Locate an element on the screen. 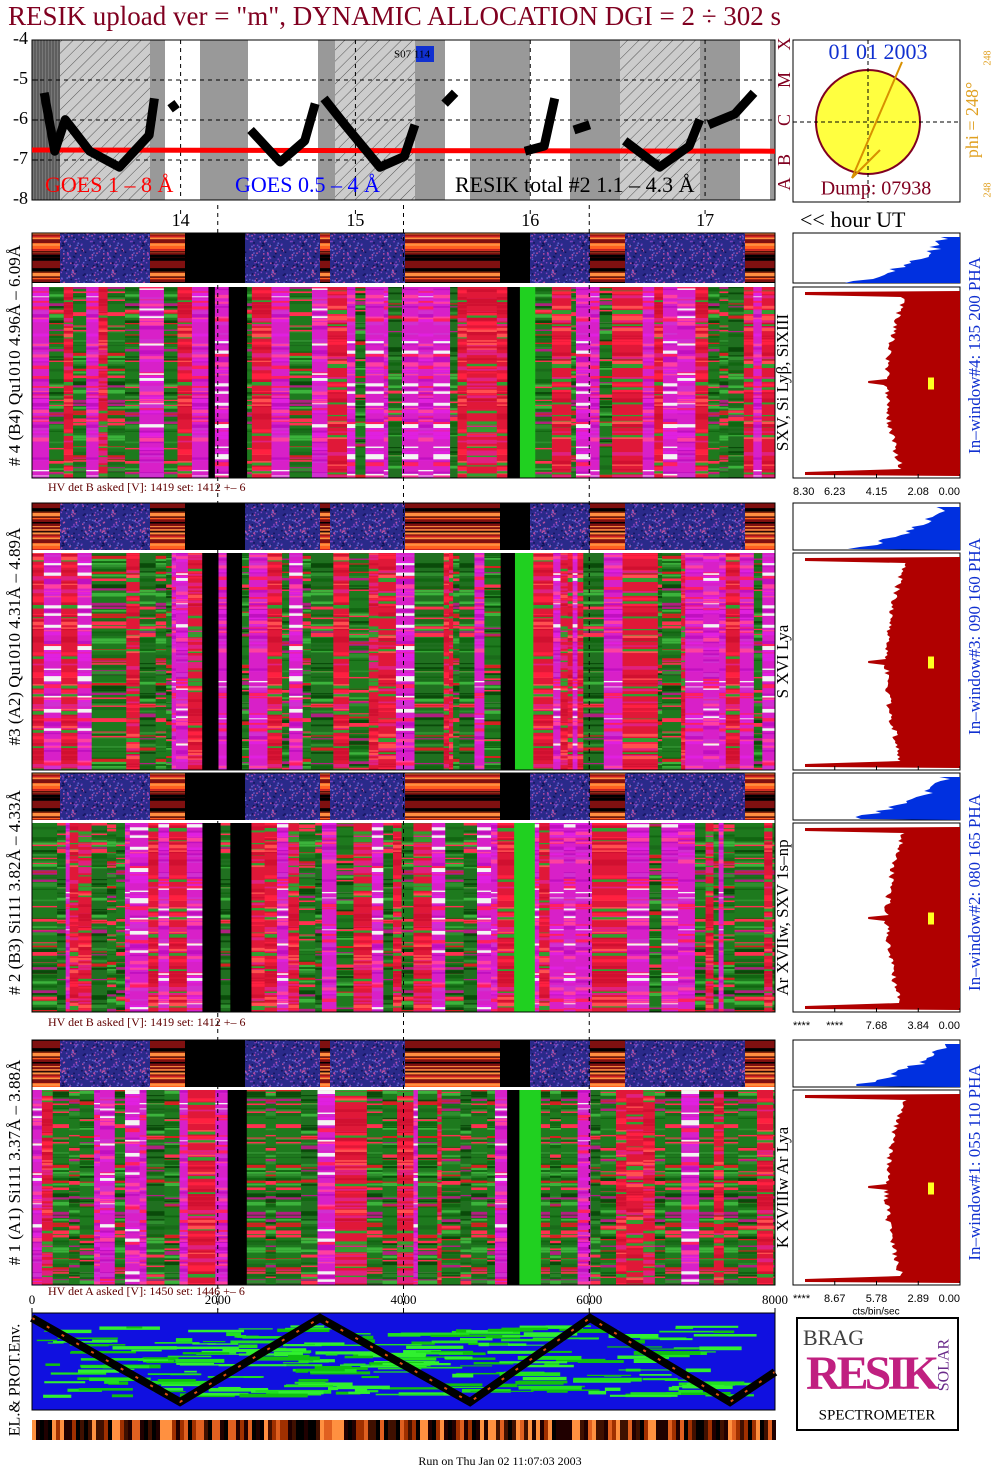 The image size is (1004, 1477). hist-tick-label: 8.30 is located at coordinates (803, 492).